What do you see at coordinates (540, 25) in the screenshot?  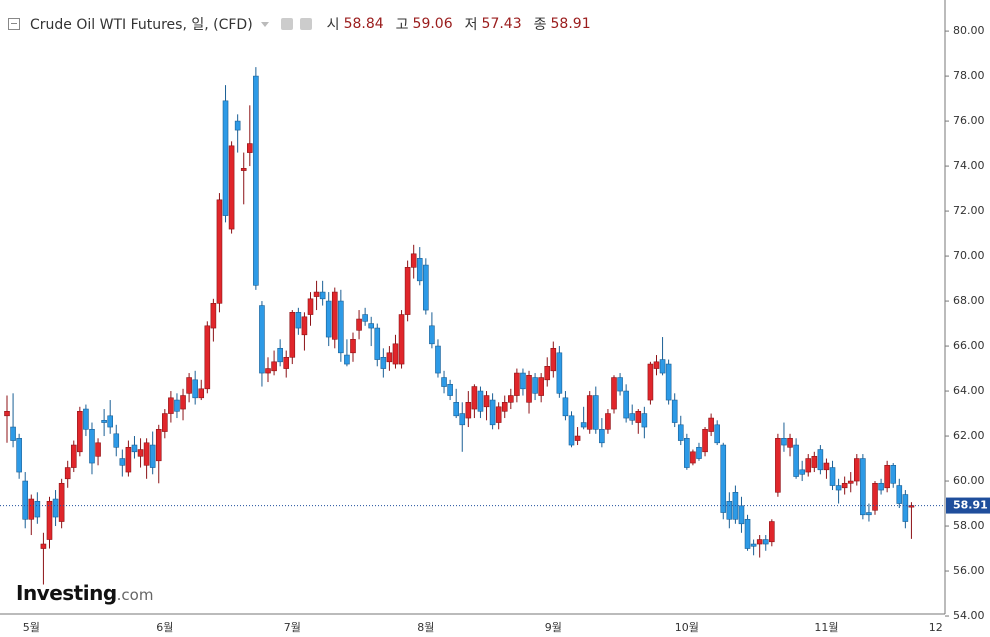 I see `close-label: 종` at bounding box center [540, 25].